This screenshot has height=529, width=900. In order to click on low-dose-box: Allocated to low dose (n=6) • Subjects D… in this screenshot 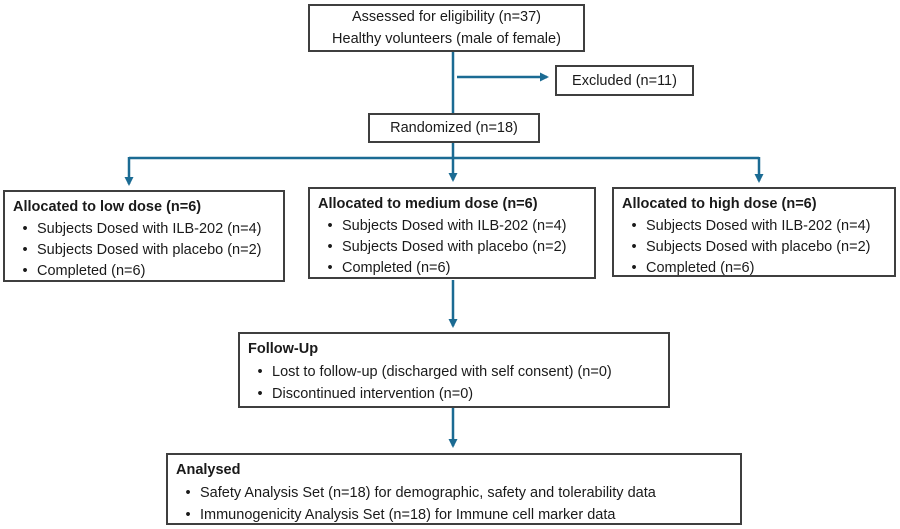, I will do `click(144, 236)`.